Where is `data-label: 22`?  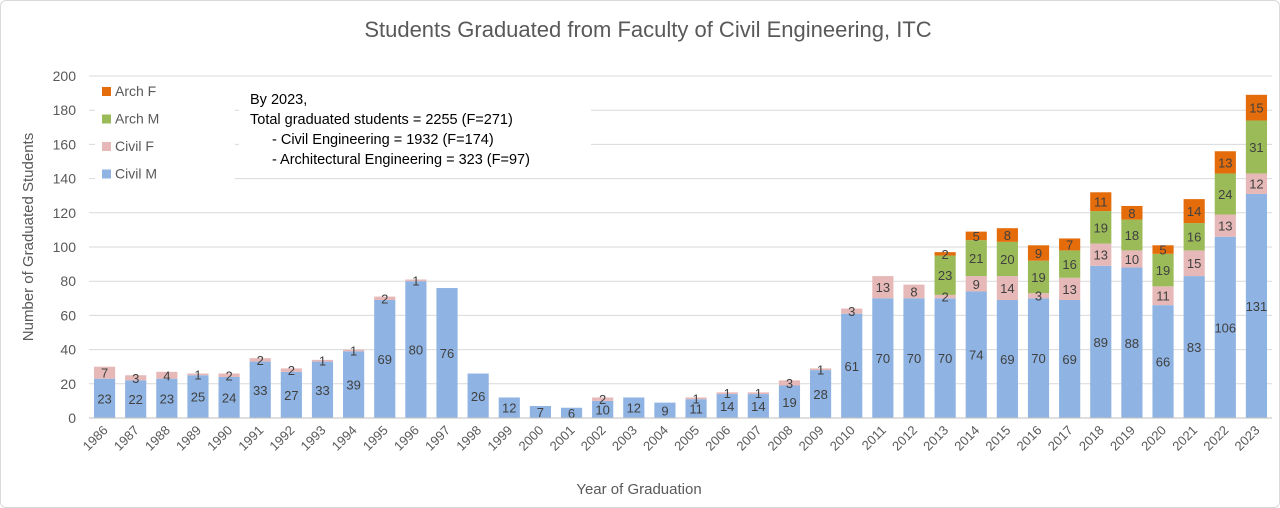 data-label: 22 is located at coordinates (135, 399).